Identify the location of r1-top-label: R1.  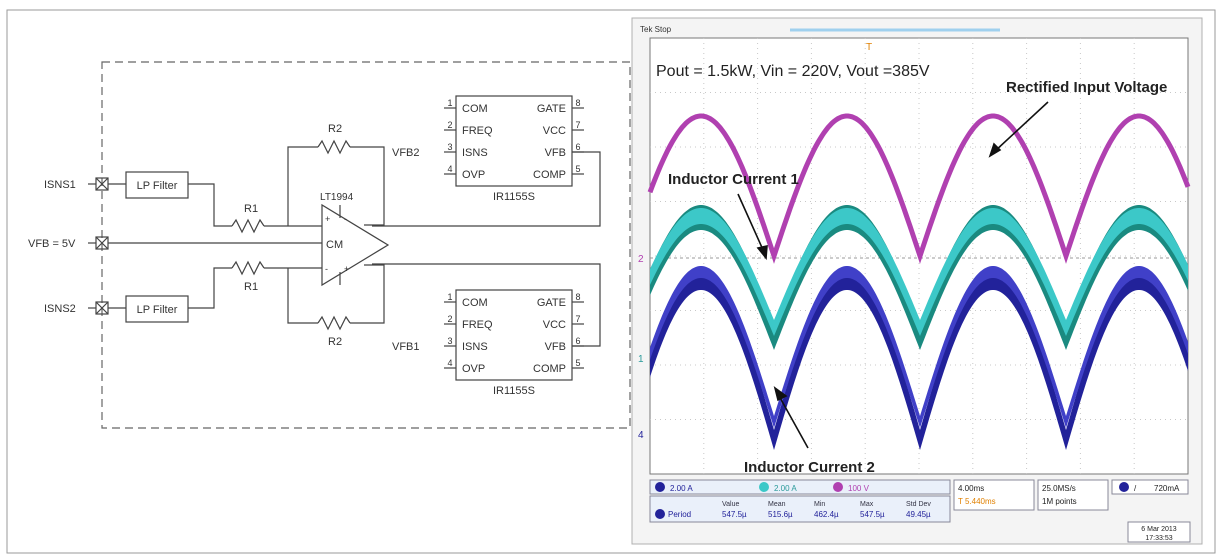
(251, 209).